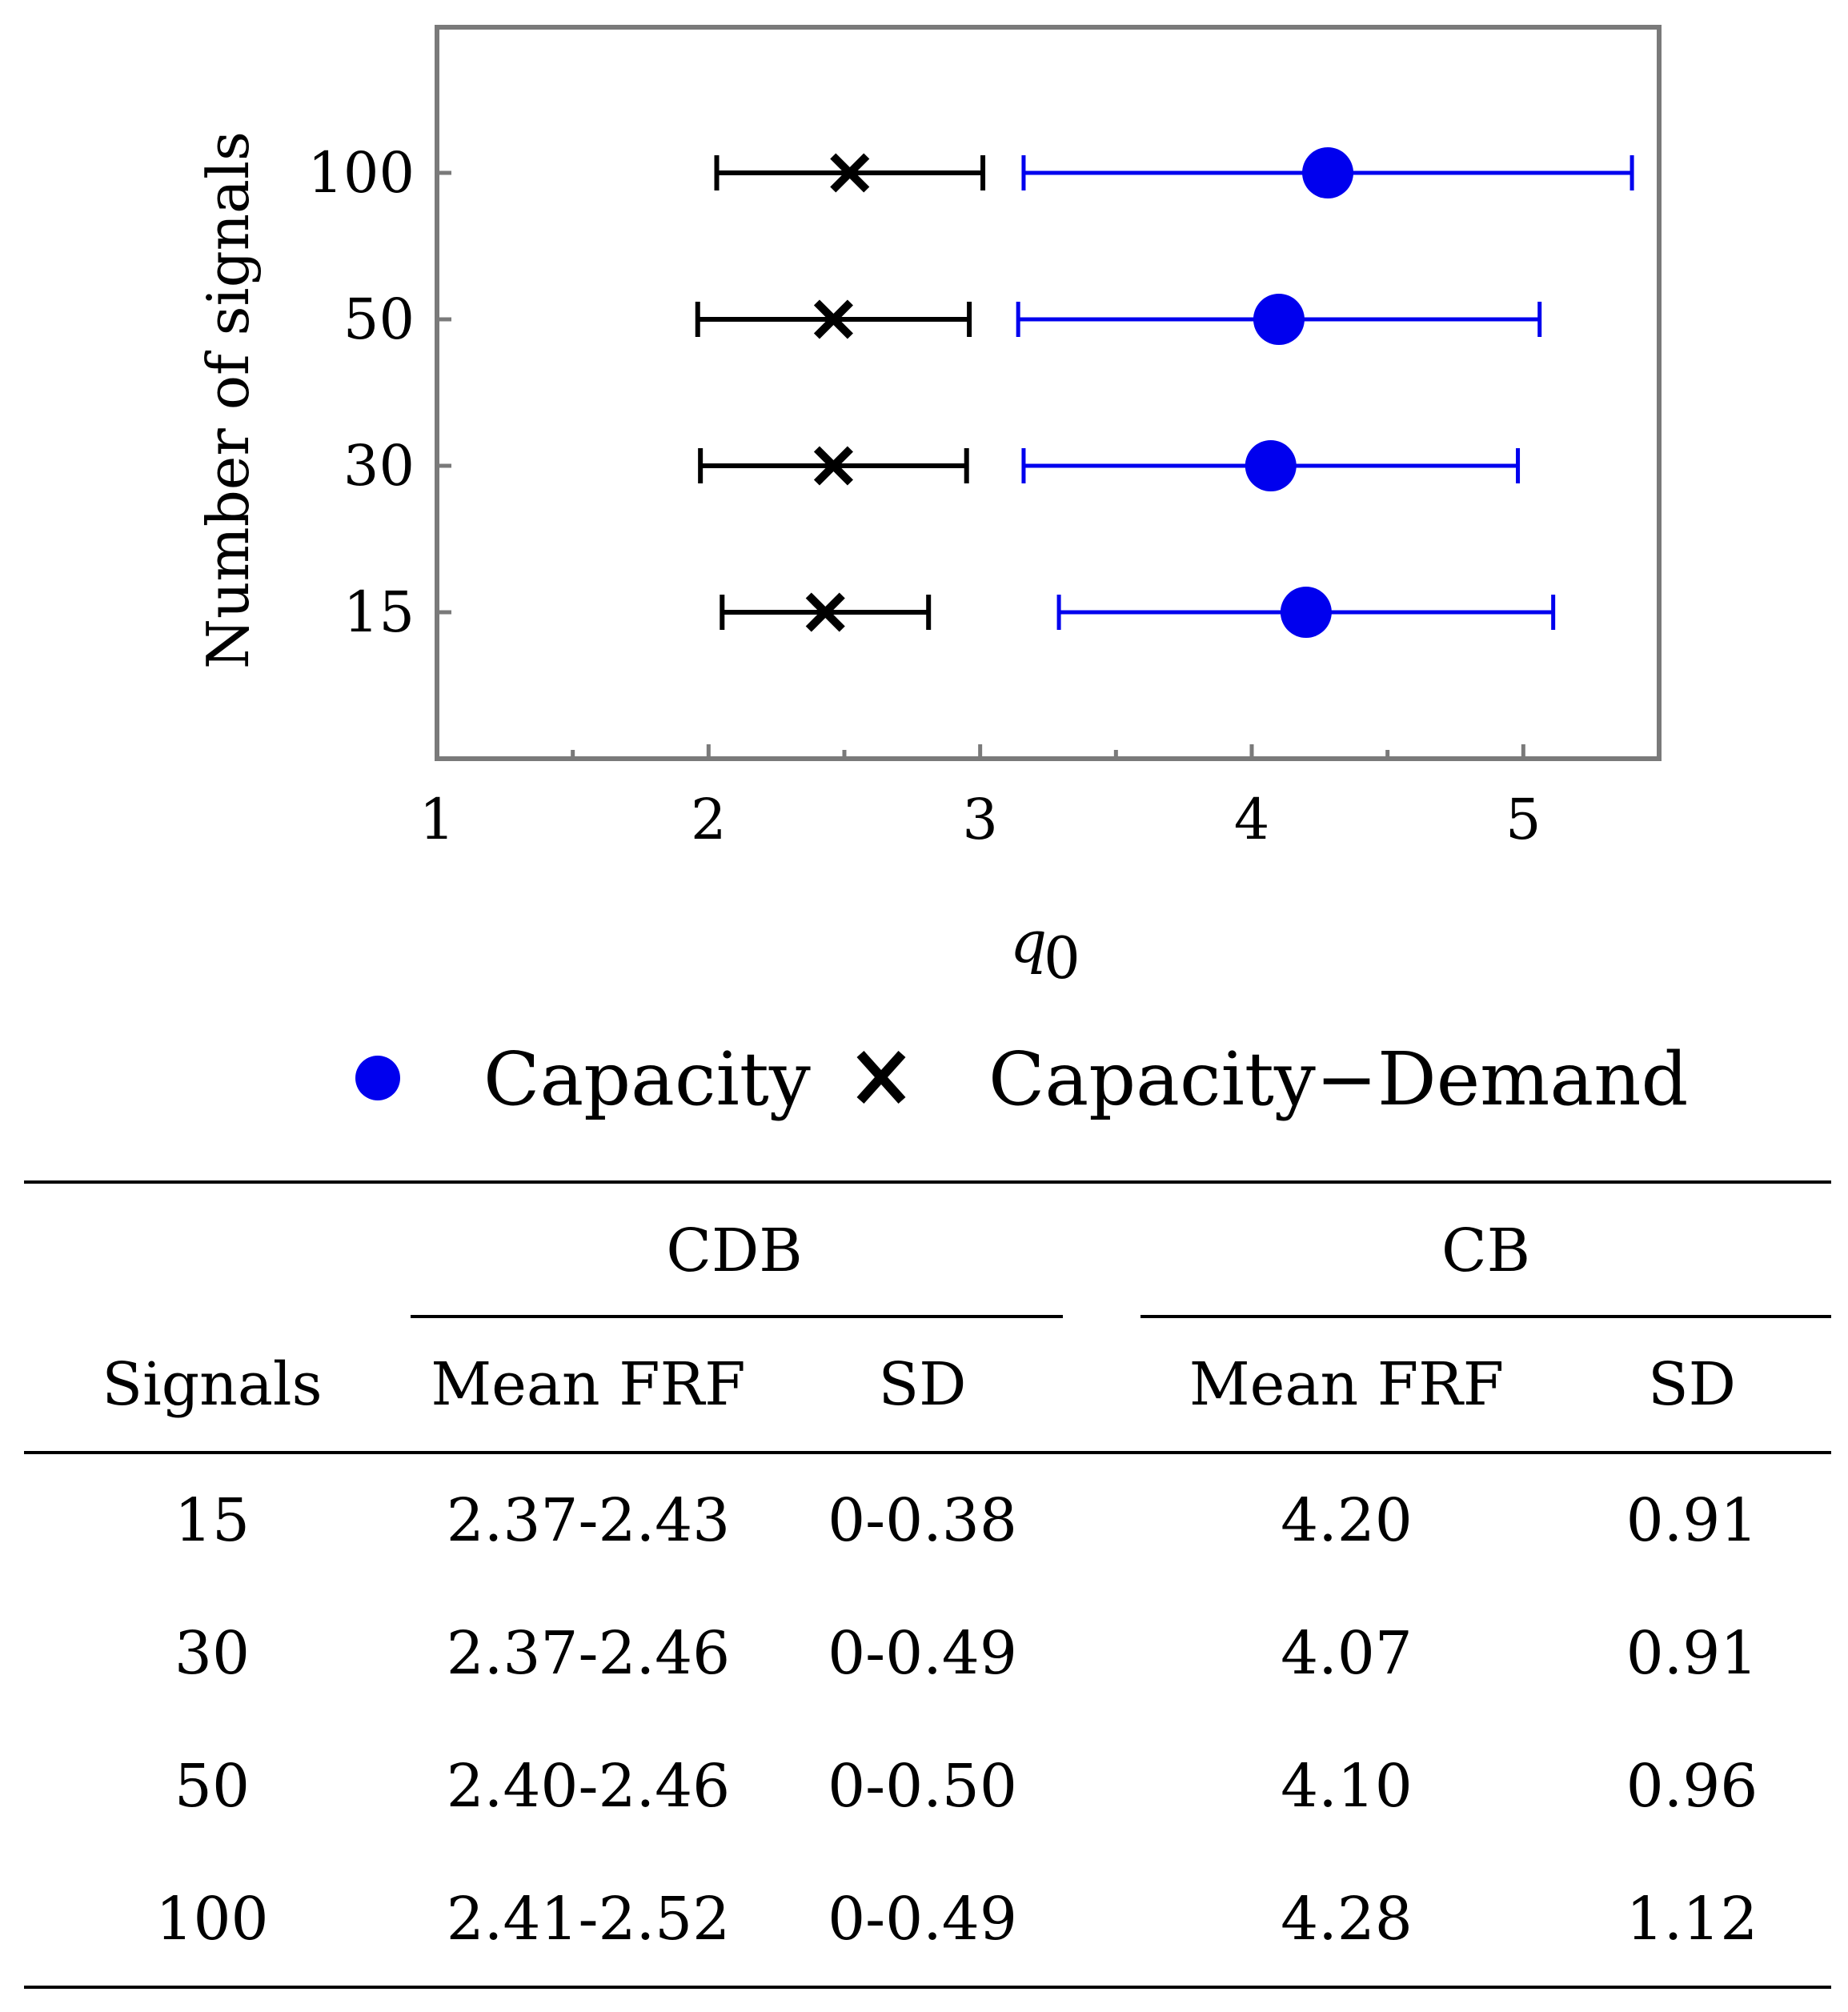  What do you see at coordinates (1692, 1921) in the screenshot?
I see `cell-cb-sd: 1.12` at bounding box center [1692, 1921].